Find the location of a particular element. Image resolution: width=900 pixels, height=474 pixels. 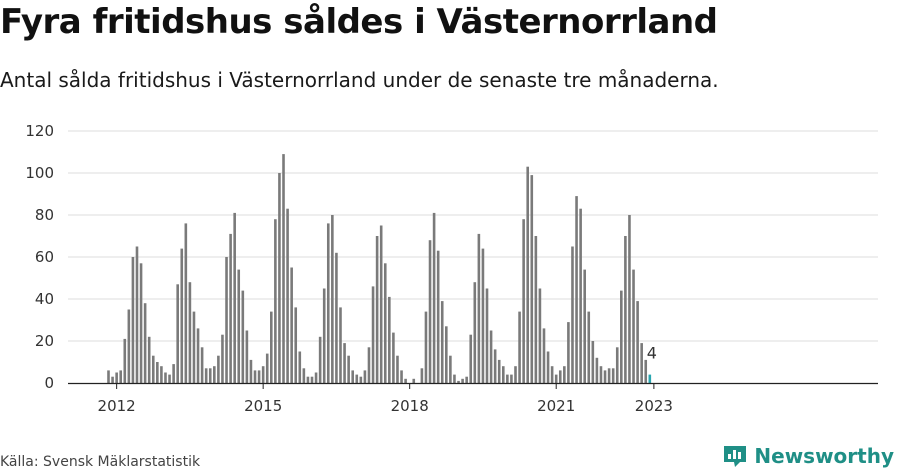

brand-logo: Newsworthy is located at coordinates (808, 456).